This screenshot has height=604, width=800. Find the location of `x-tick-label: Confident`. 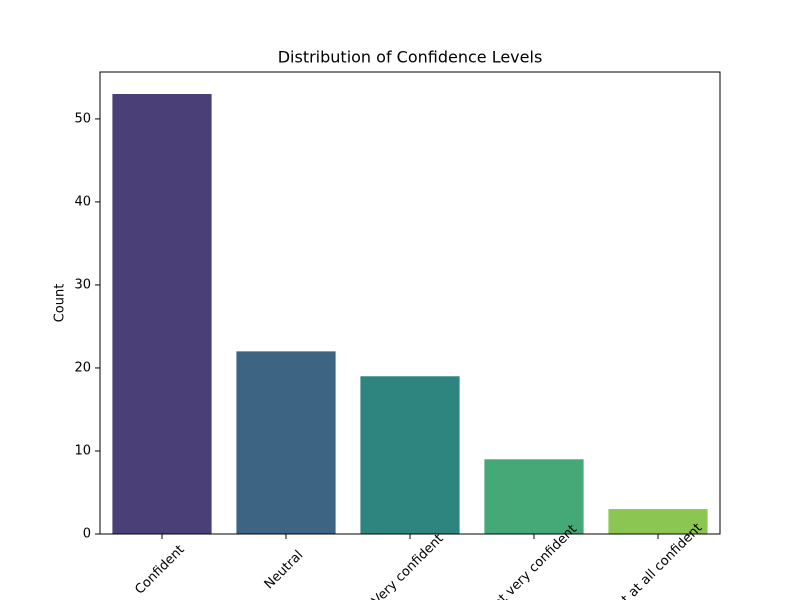

x-tick-label: Confident is located at coordinates (159, 569).